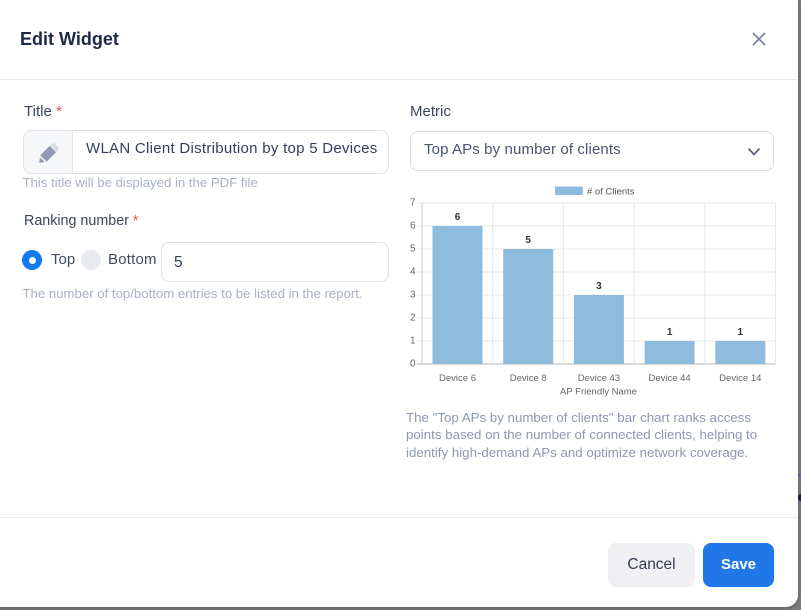 The width and height of the screenshot is (801, 610). Describe the element at coordinates (413, 203) in the screenshot. I see `svg-text: 7` at that location.